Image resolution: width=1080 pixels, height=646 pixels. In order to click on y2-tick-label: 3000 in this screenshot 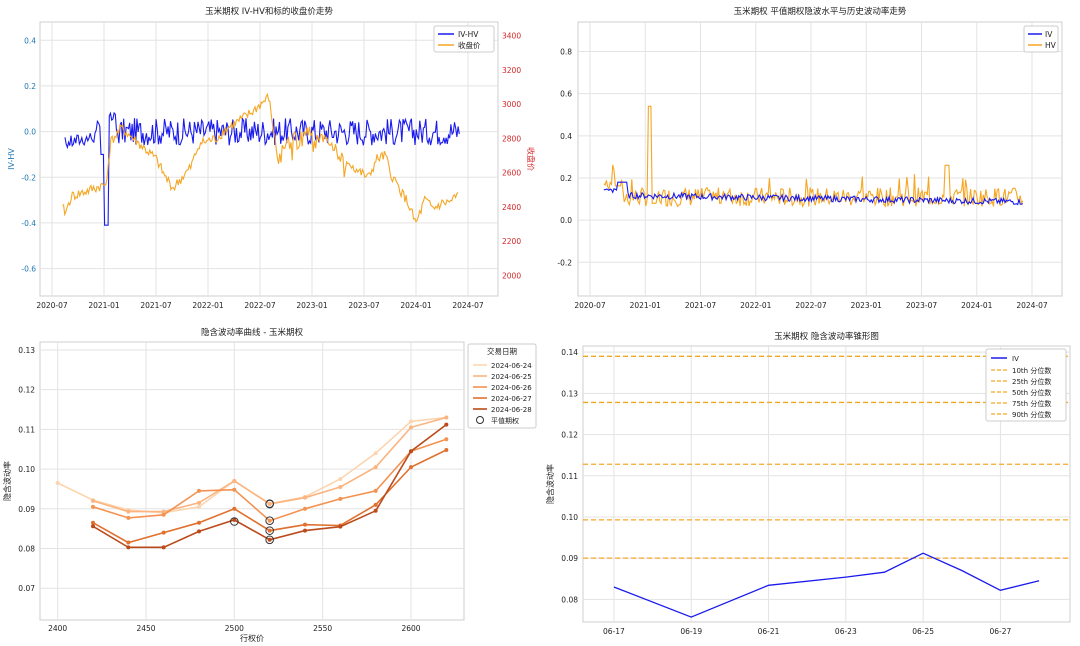, I will do `click(511, 104)`.